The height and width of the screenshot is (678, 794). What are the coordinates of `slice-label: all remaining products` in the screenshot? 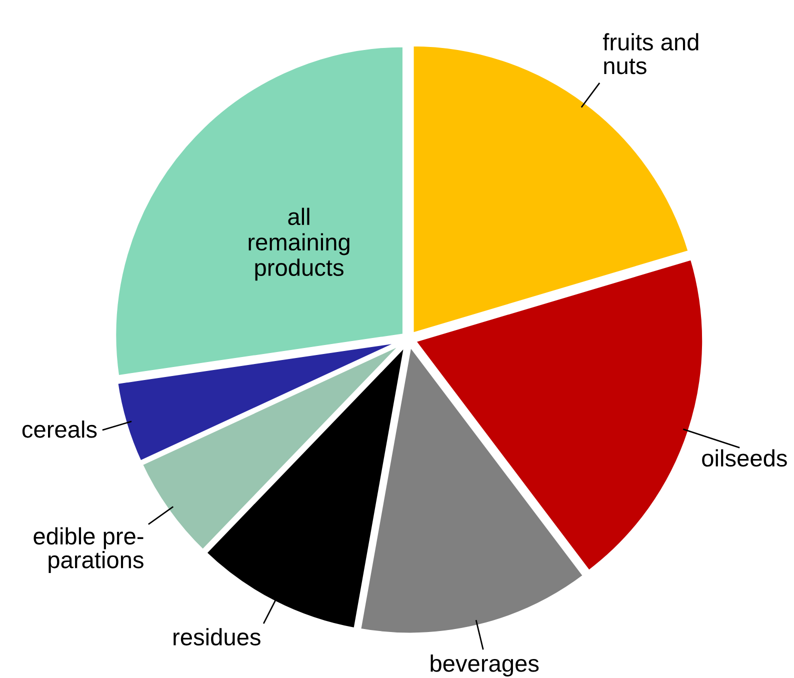 It's located at (299, 244).